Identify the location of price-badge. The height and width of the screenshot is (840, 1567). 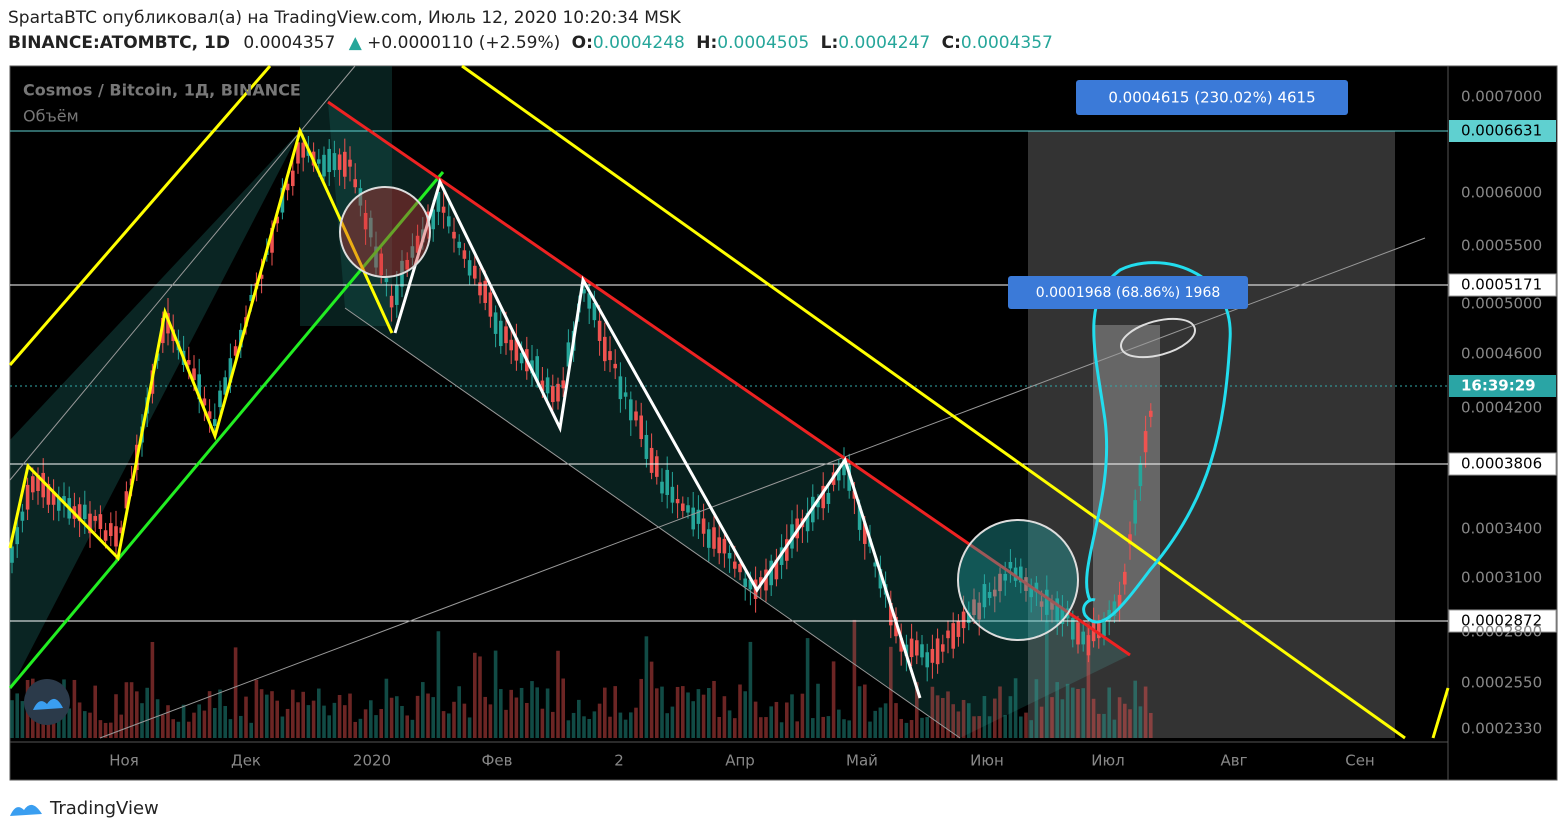
(1502, 386).